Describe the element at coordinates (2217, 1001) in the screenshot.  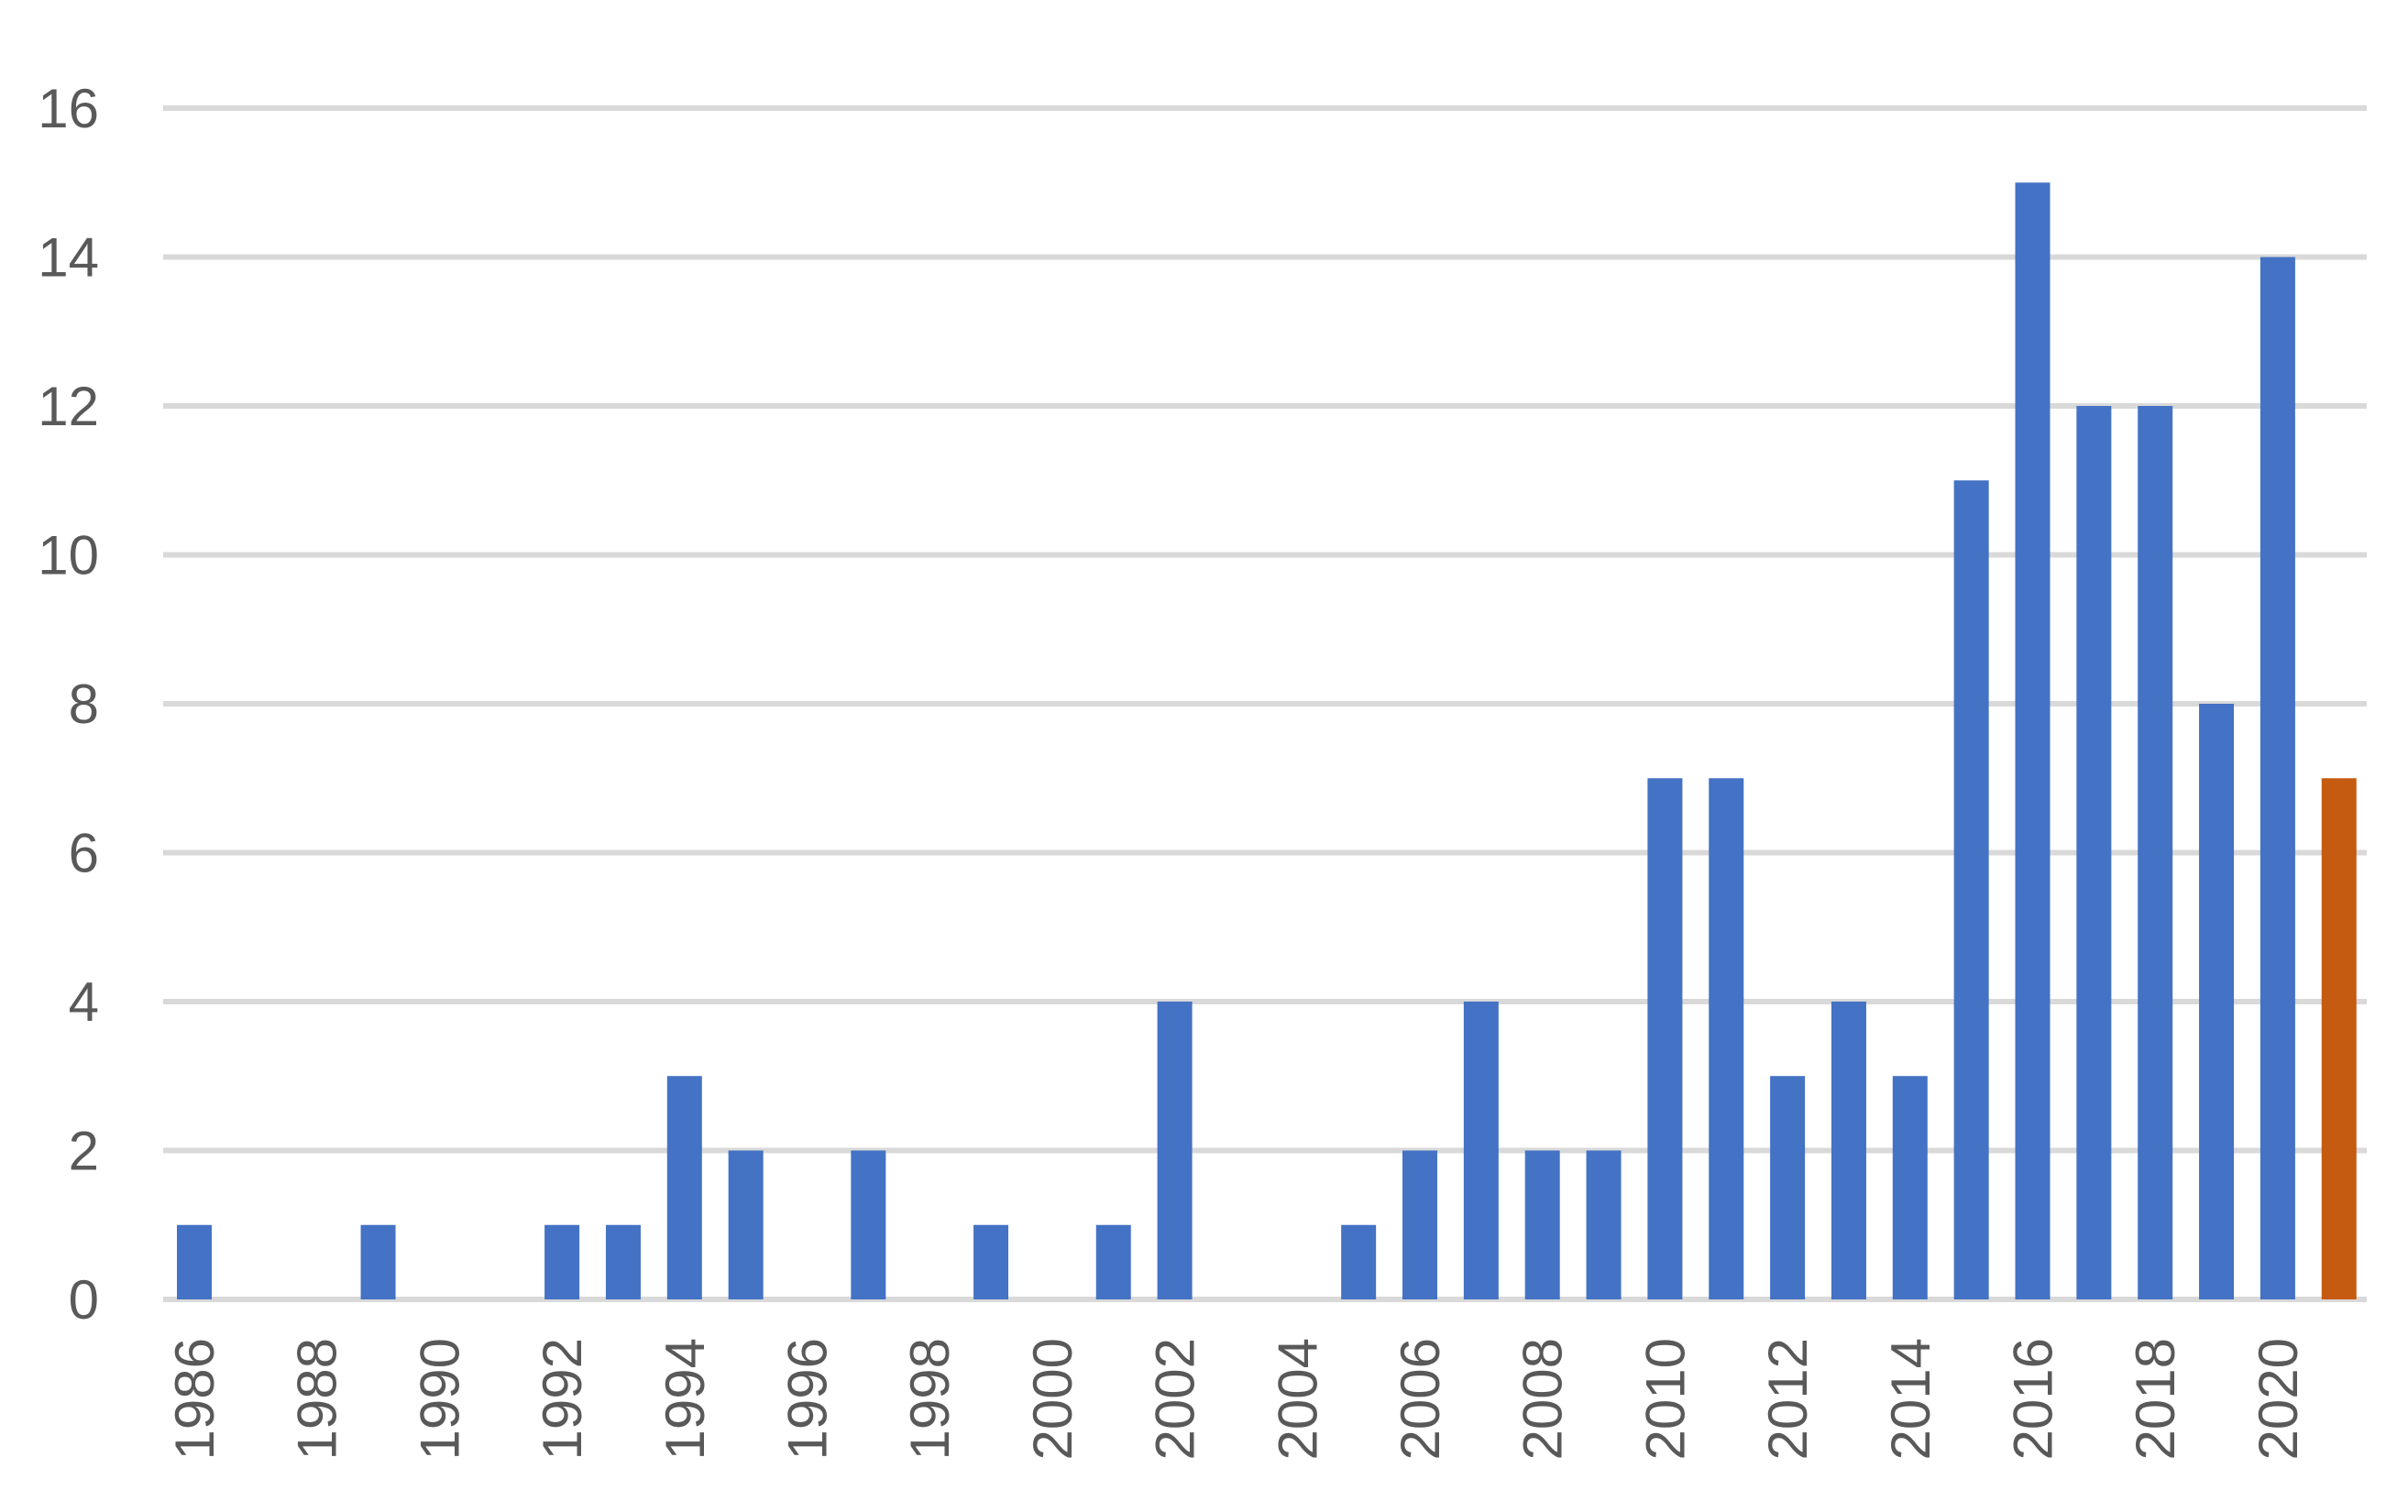
I see `bar-2019` at that location.